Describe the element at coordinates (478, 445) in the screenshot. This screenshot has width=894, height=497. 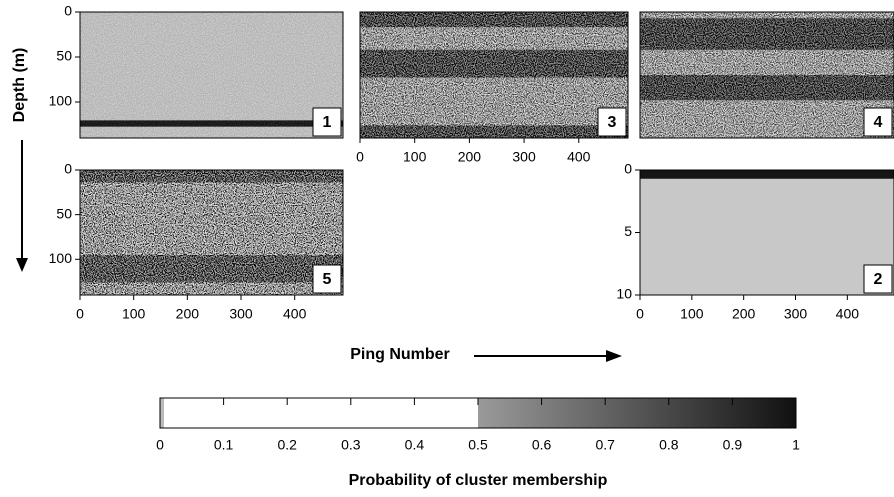
I see `colorbar-tick-label: 0.5` at that location.